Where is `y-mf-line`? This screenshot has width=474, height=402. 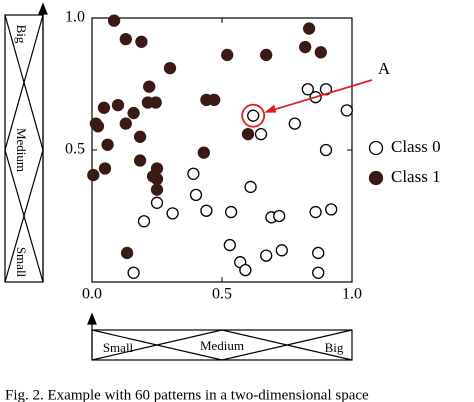 y-mf-line is located at coordinates (24, 148).